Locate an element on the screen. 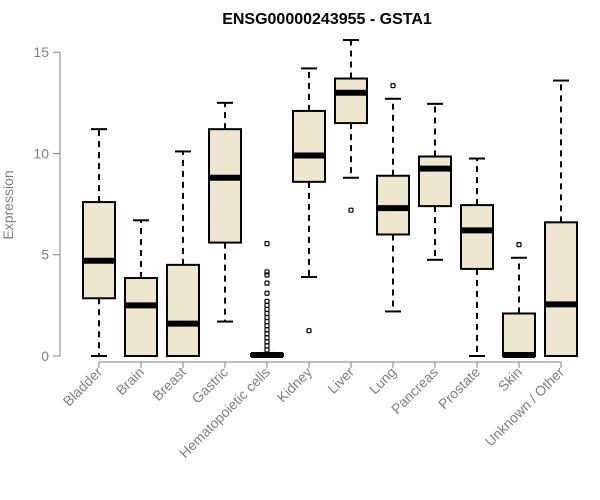 This screenshot has width=600, height=500. box-bladder is located at coordinates (99, 242).